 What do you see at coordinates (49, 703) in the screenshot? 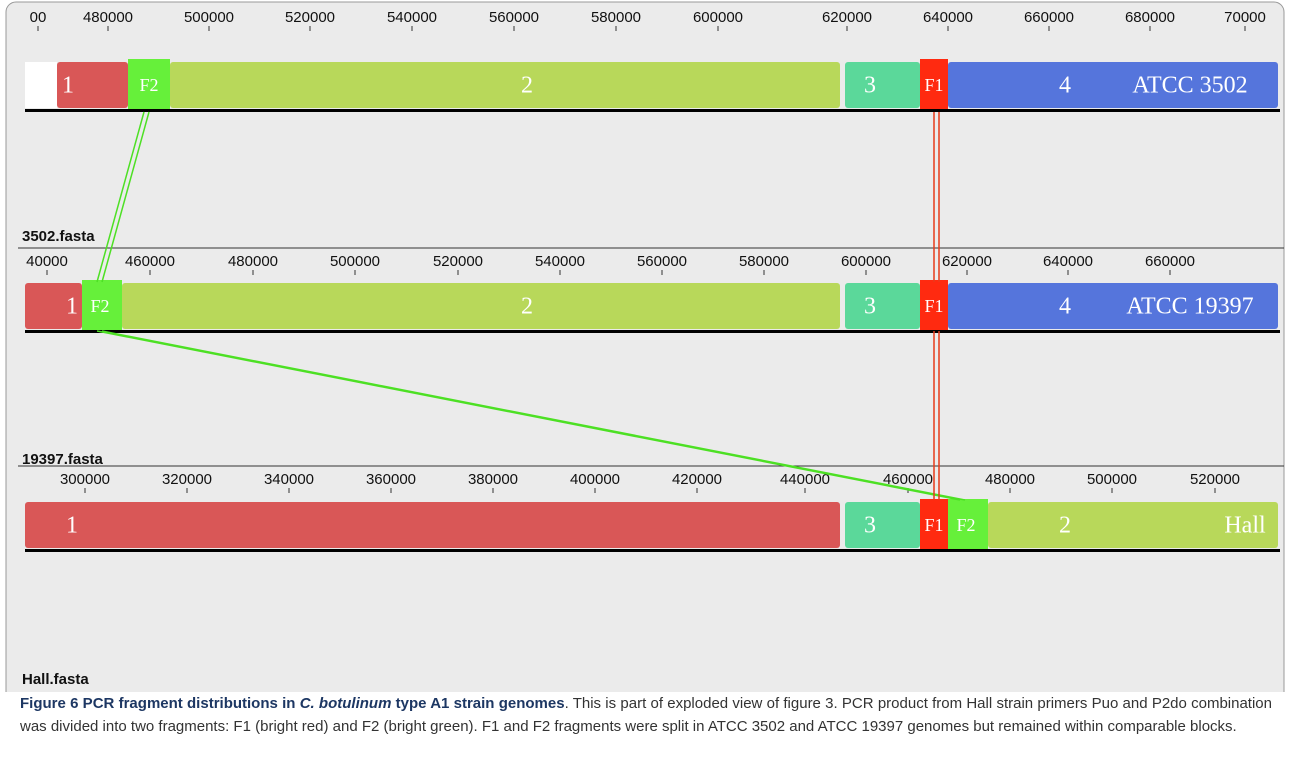
I see `caption-label: Figure 6` at bounding box center [49, 703].